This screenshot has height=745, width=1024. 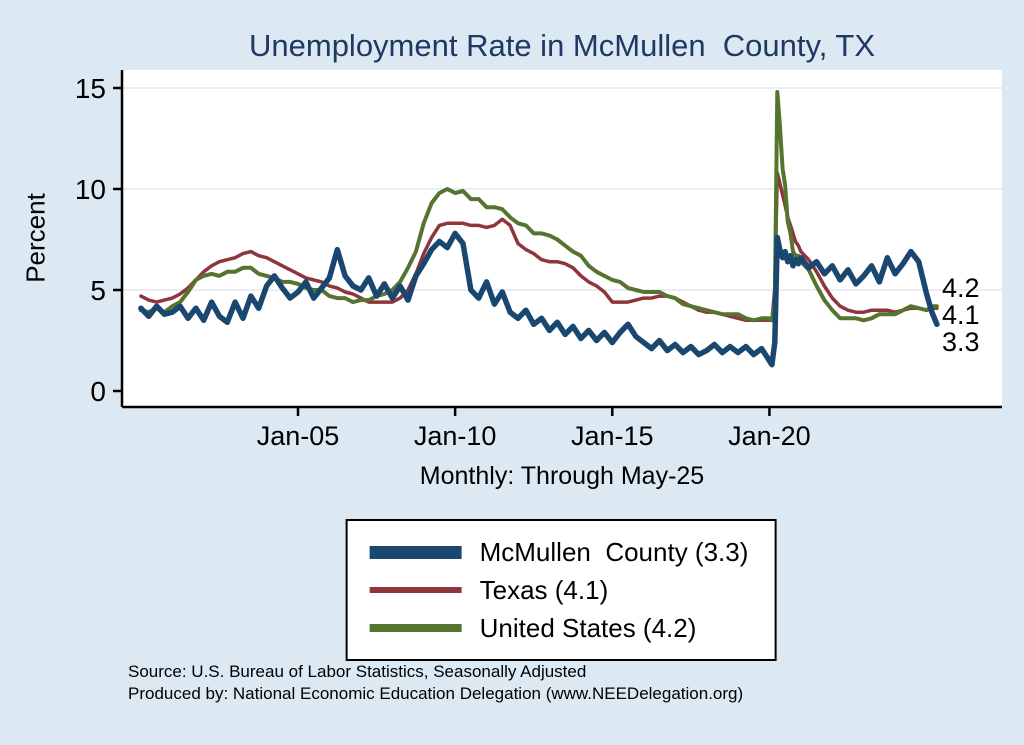 I want to click on end-value-label: 3.3, so click(x=961, y=342).